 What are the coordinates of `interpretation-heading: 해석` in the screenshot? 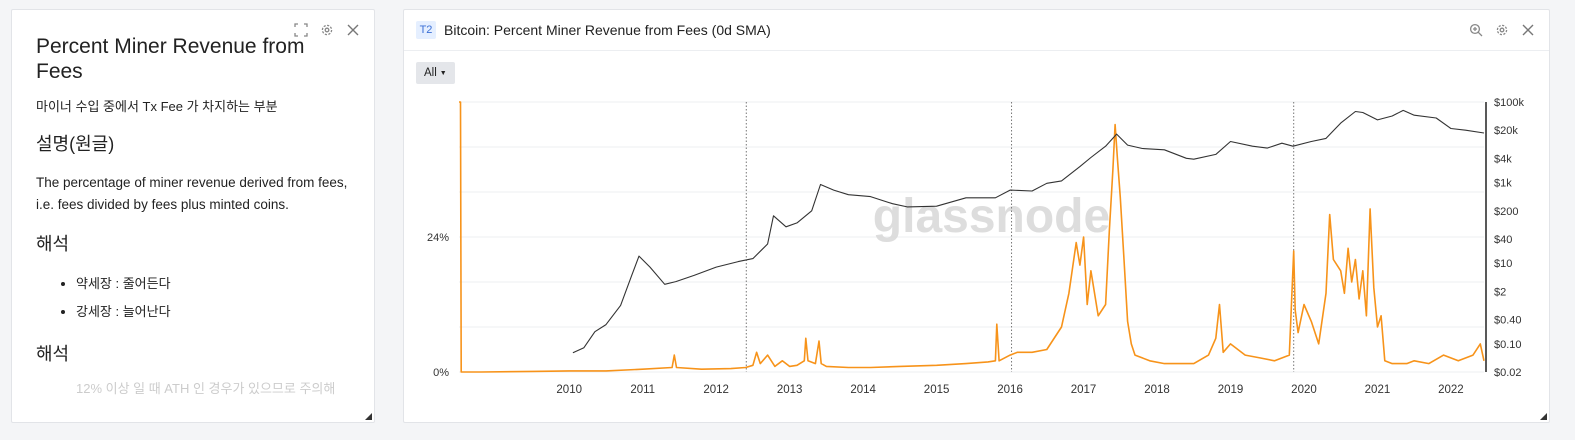 It's located at (53, 244).